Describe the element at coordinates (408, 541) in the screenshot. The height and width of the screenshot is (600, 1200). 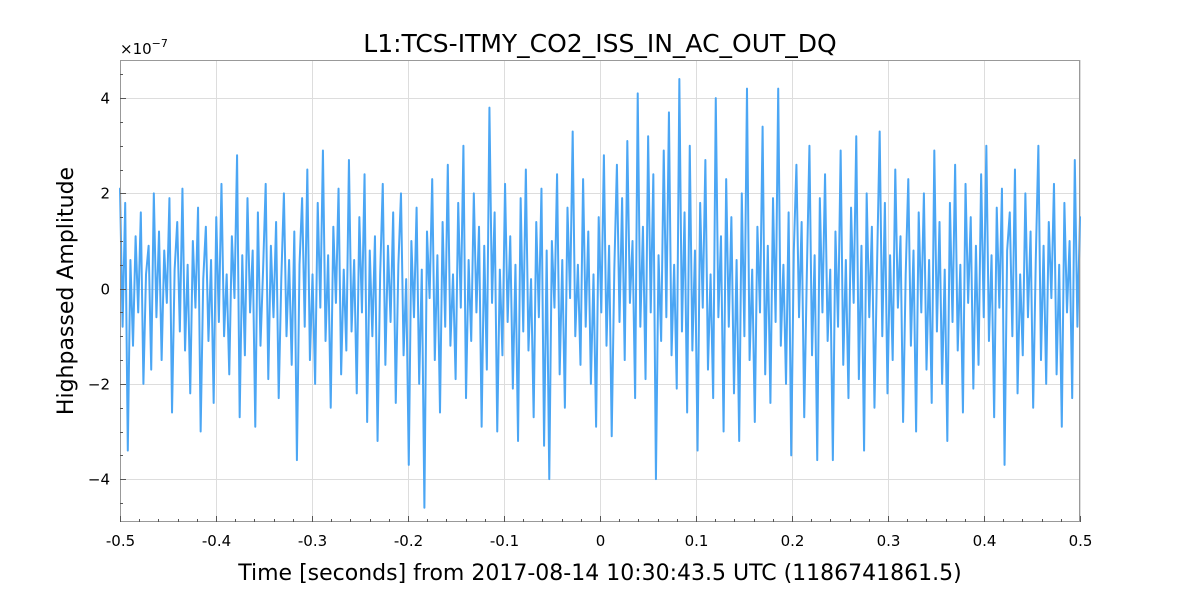
I see `x-tick-label: -0.2` at that location.